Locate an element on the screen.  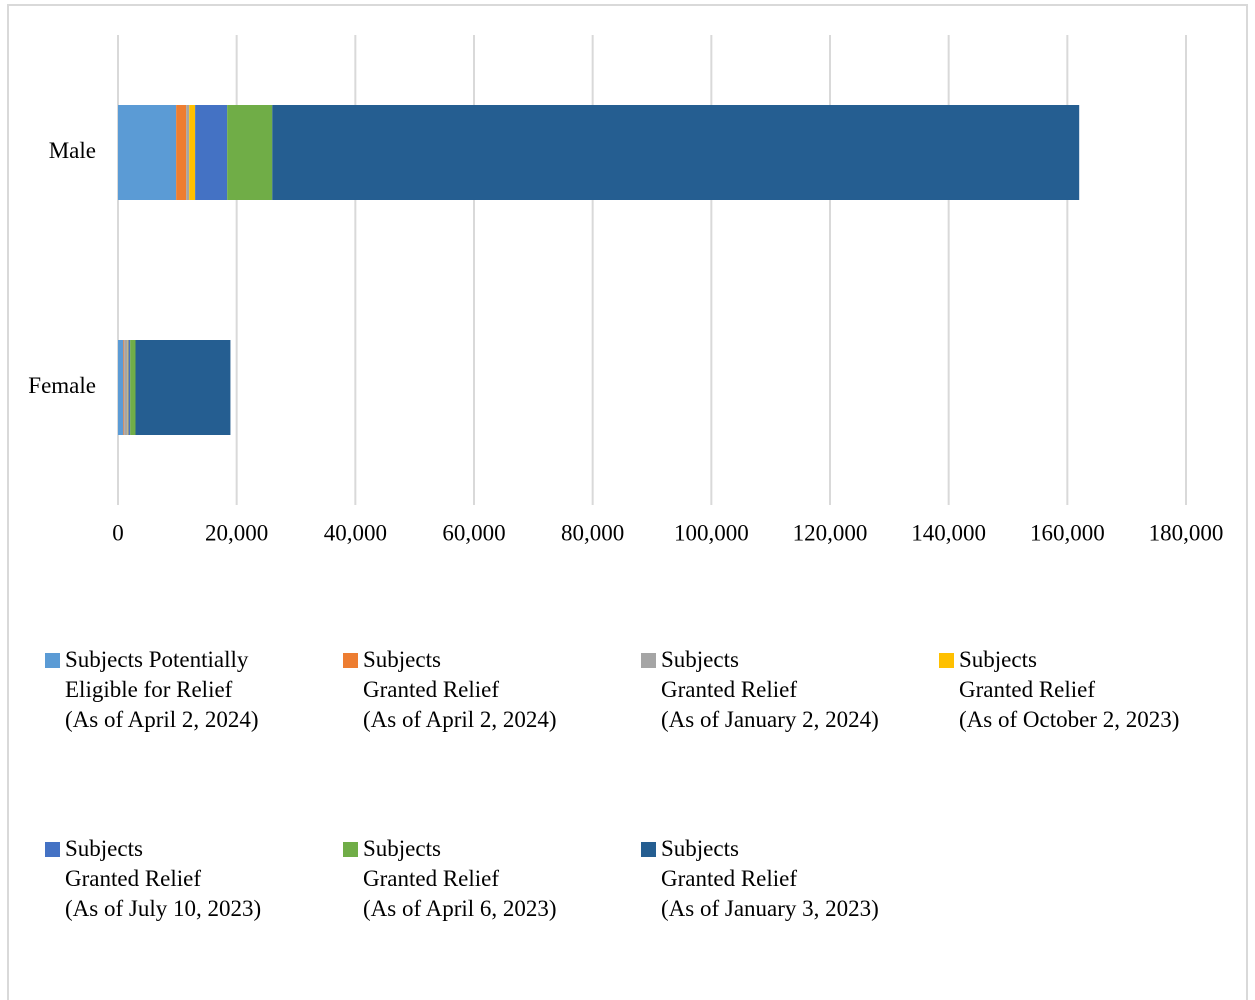
x-tick-label: 0 is located at coordinates (118, 532).